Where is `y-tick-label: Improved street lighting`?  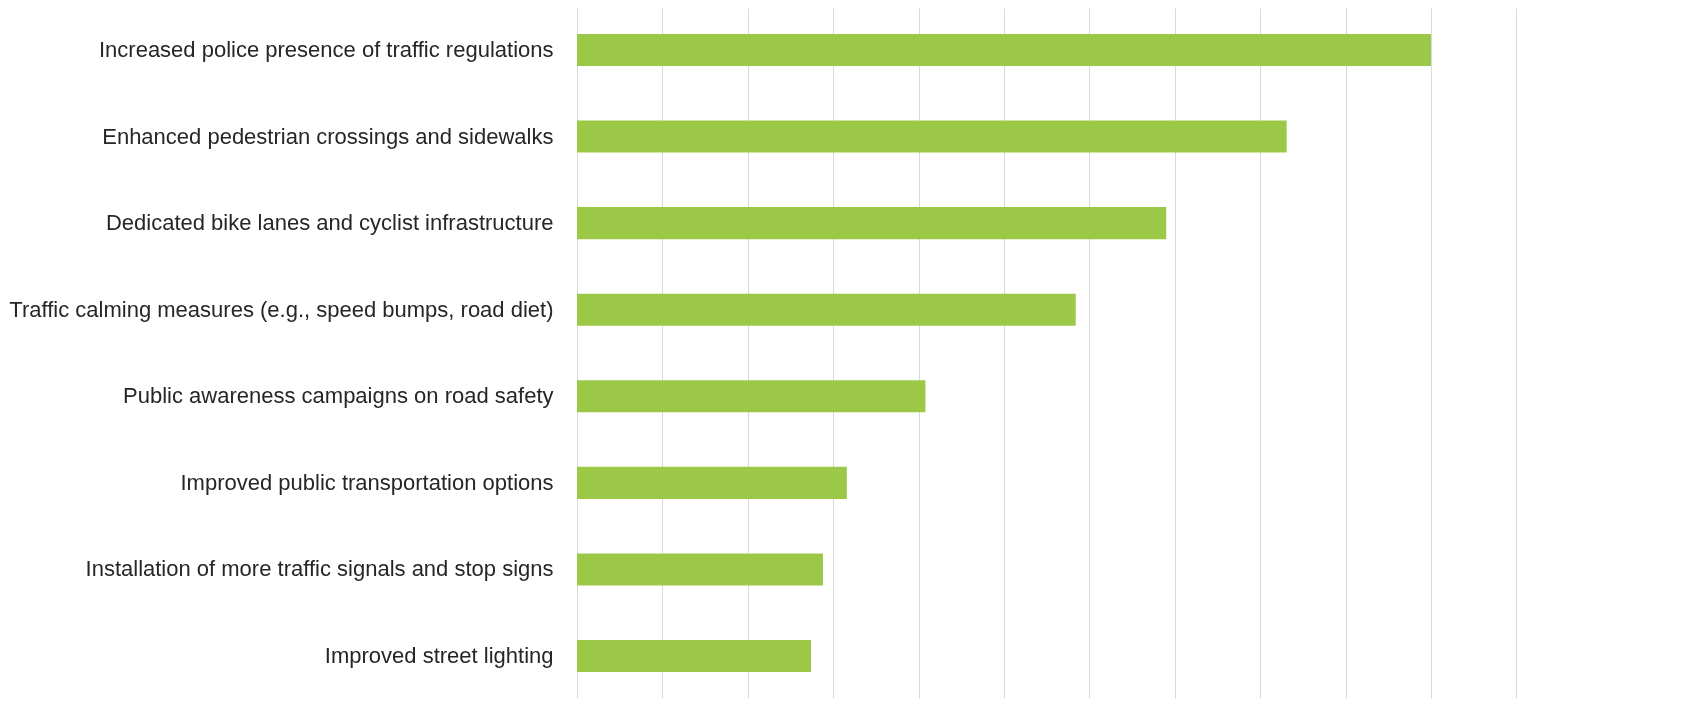 y-tick-label: Improved street lighting is located at coordinates (439, 656).